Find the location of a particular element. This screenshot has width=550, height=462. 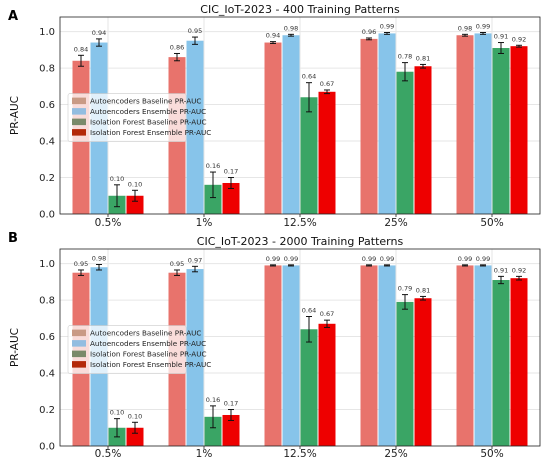

data-label: 0.98 is located at coordinates (99, 259).